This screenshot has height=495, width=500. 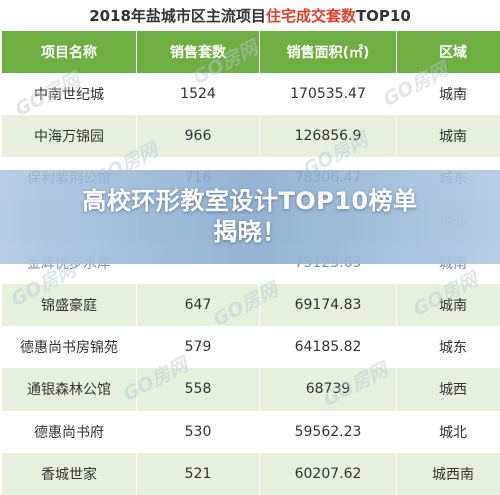 I want to click on table-row: 德惠尚书府 530 59562.23 城北, so click(x=251, y=432).